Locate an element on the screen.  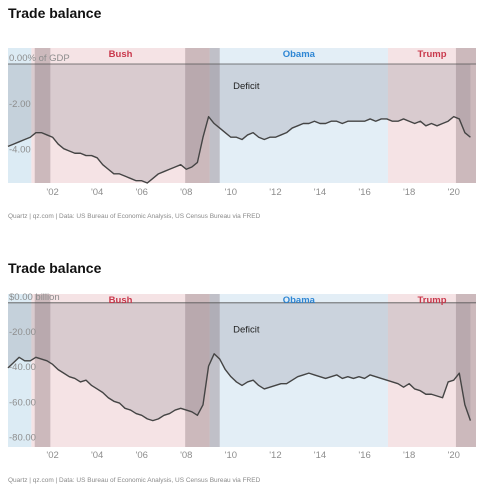
y-tick-label: 0.00% of GDP is located at coordinates (39, 58).